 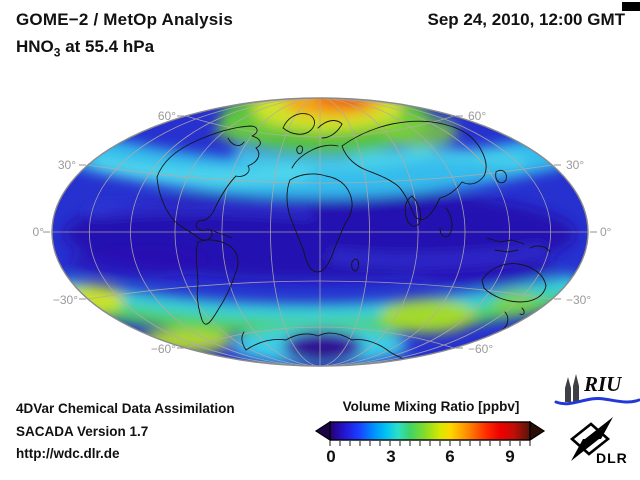 What do you see at coordinates (575, 165) in the screenshot?
I see `lat-label-right-30n: 30°` at bounding box center [575, 165].